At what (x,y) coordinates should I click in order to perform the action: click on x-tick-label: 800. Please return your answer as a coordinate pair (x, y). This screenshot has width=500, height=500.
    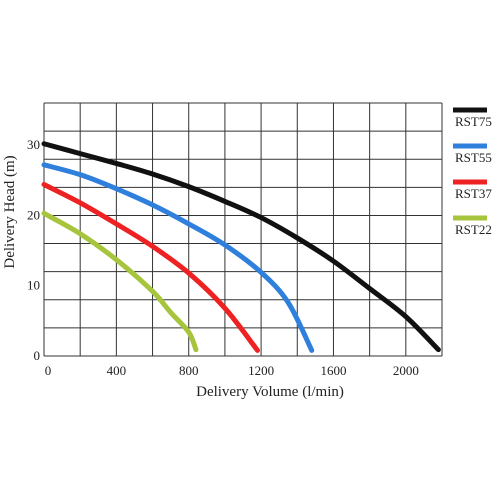
    Looking at the image, I should click on (189, 370).